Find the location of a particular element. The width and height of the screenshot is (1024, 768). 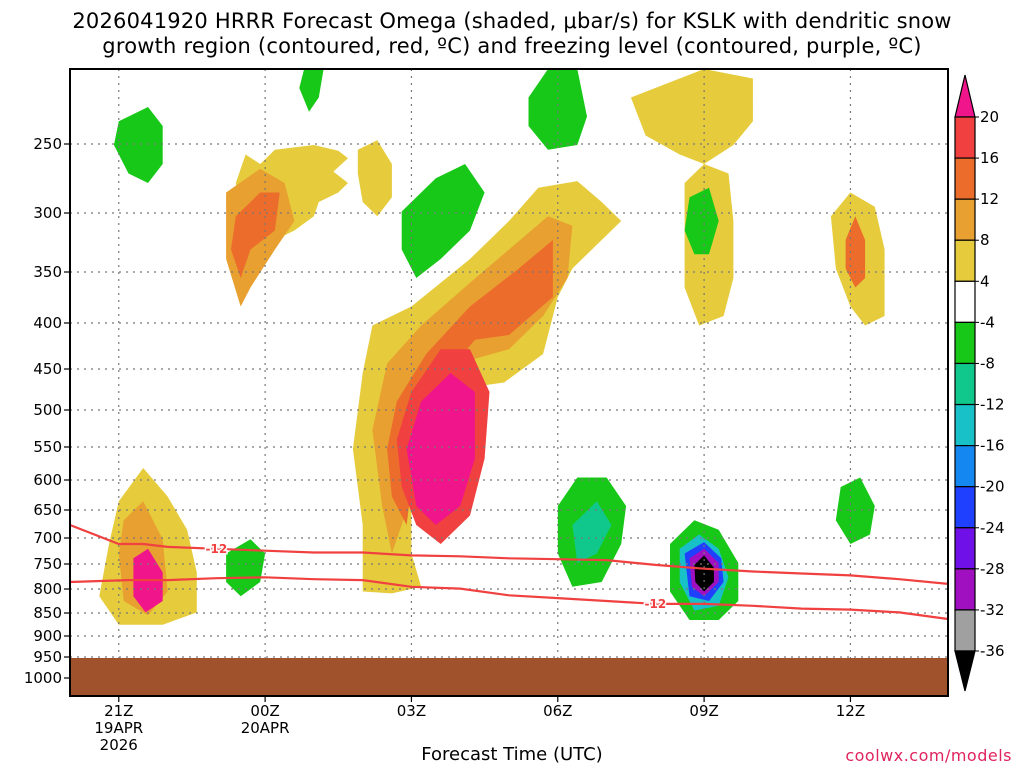

y-tick-label-650: 650 is located at coordinates (47, 510).